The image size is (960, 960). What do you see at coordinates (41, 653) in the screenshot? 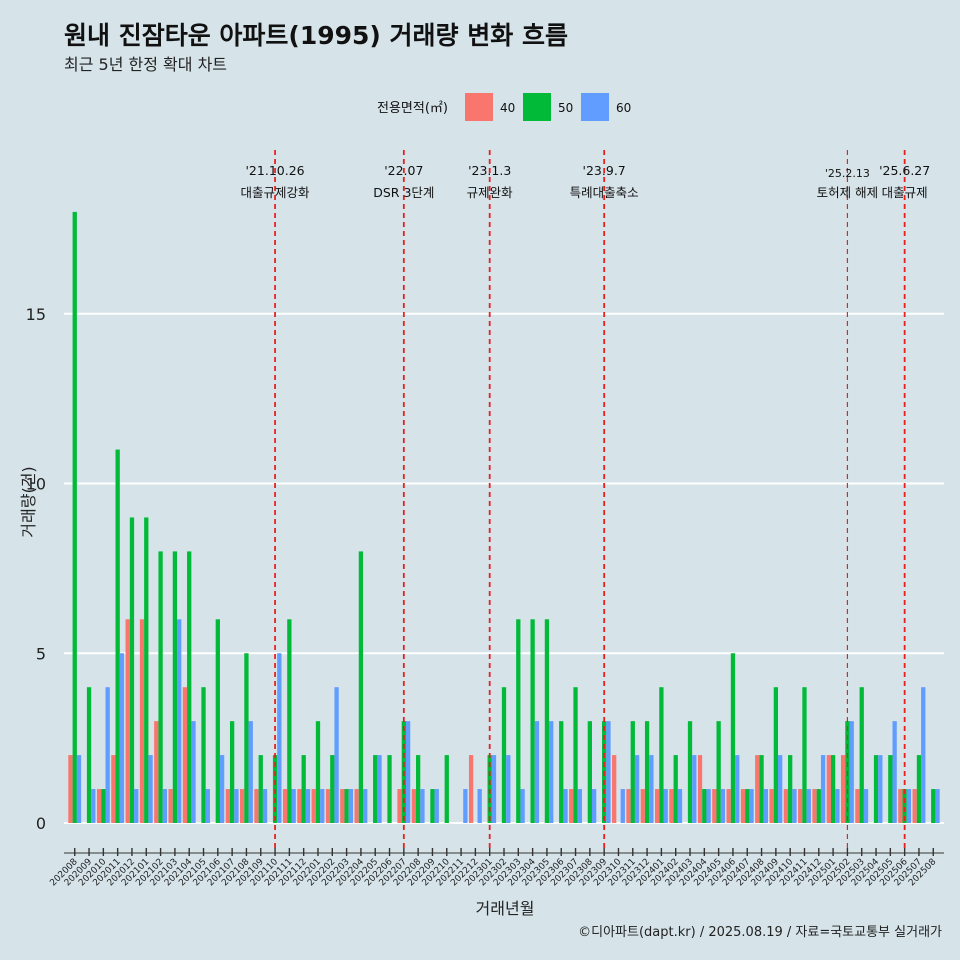
I see `y-tick-label: 5` at bounding box center [41, 653].